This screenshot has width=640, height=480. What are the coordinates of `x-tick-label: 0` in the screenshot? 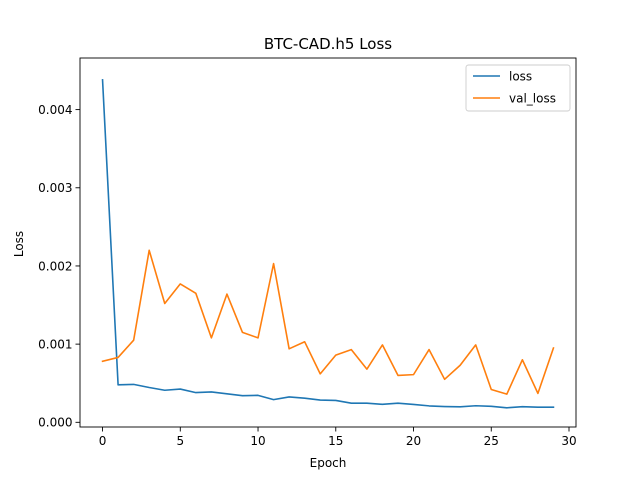 It's located at (103, 441).